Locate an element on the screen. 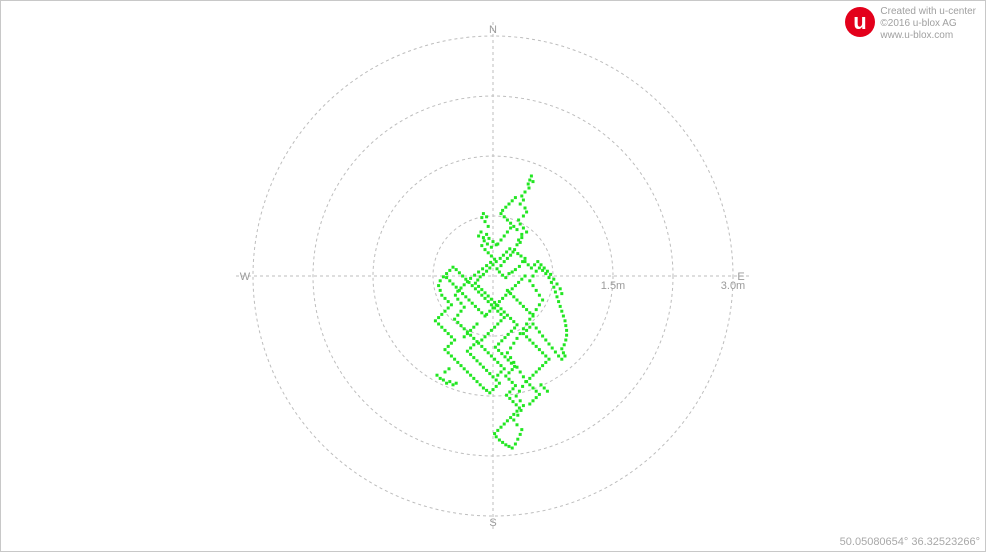 Image resolution: width=986 pixels, height=552 pixels. branding-website: www.u-blox.com is located at coordinates (917, 35).